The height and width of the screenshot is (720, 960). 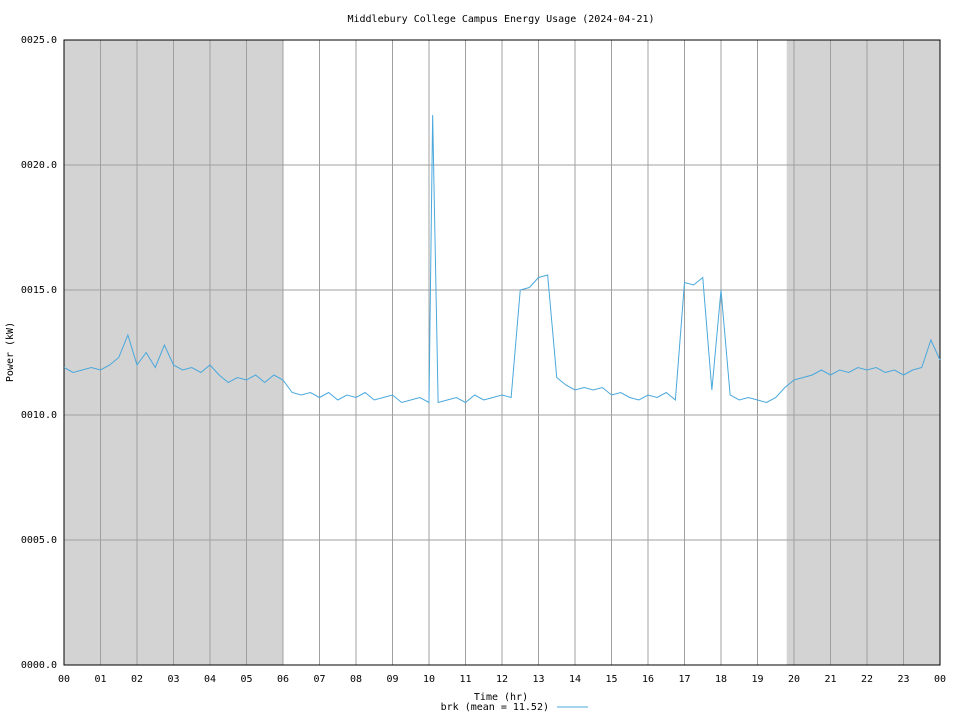 What do you see at coordinates (830, 679) in the screenshot?
I see `x-tick-label: 21` at bounding box center [830, 679].